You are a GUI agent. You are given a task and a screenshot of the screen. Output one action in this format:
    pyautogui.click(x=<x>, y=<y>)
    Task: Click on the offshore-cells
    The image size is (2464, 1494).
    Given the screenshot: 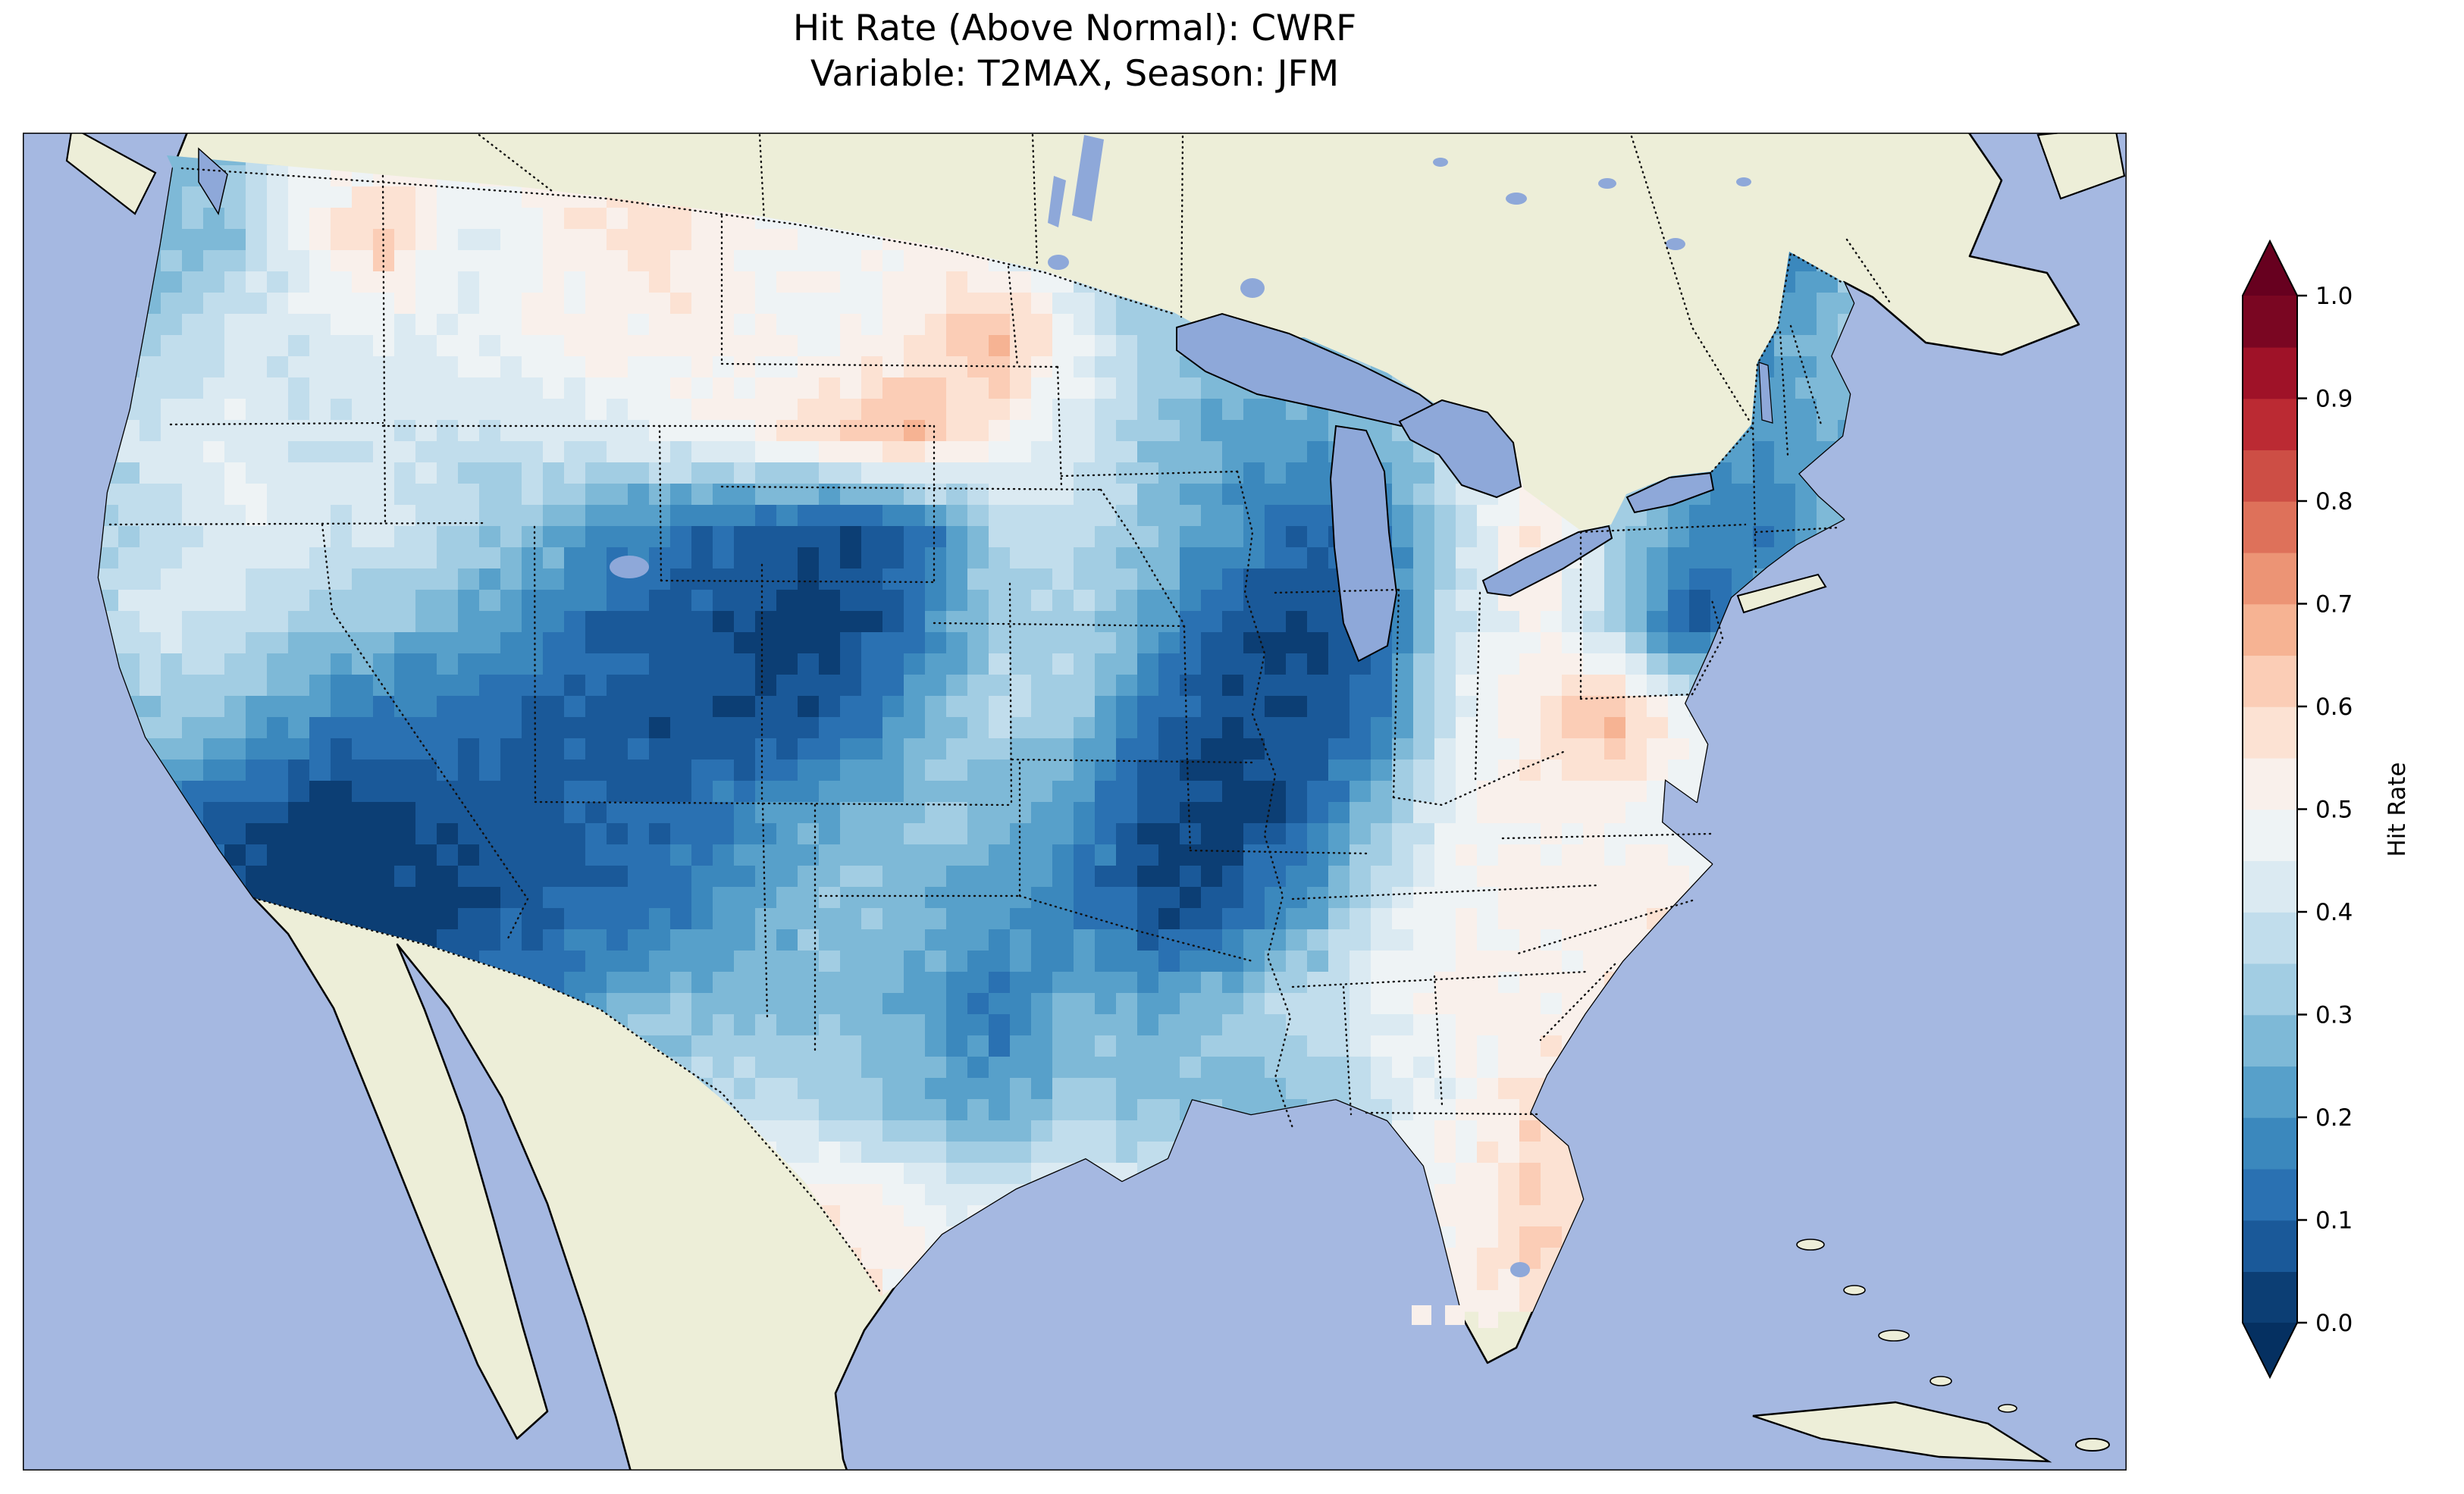 What is the action you would take?
    pyautogui.click(x=1455, y=1316)
    